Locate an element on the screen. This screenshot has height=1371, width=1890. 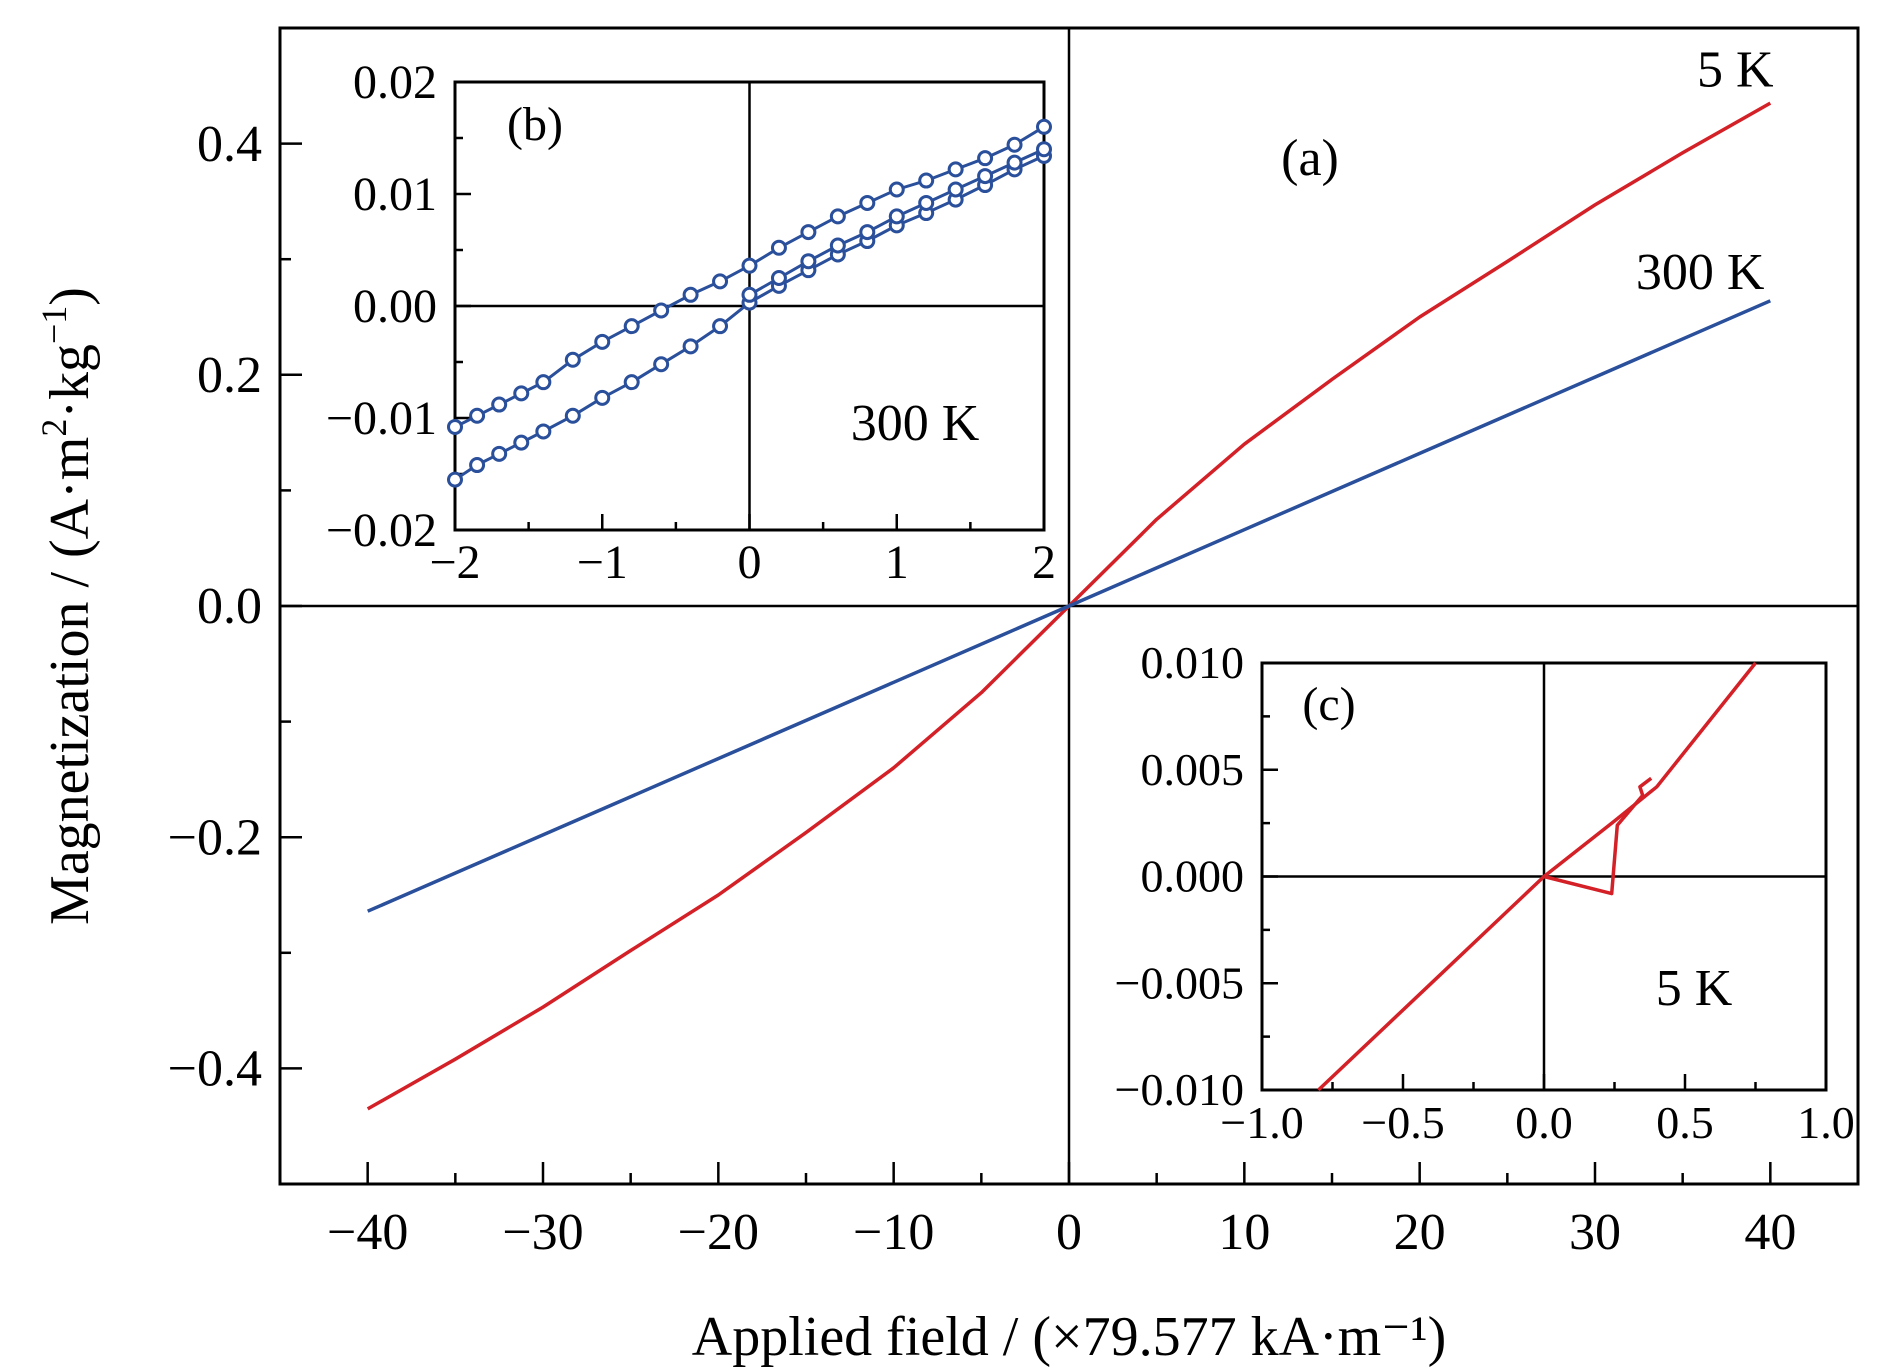
x-tick-label: −1 is located at coordinates (602, 562).